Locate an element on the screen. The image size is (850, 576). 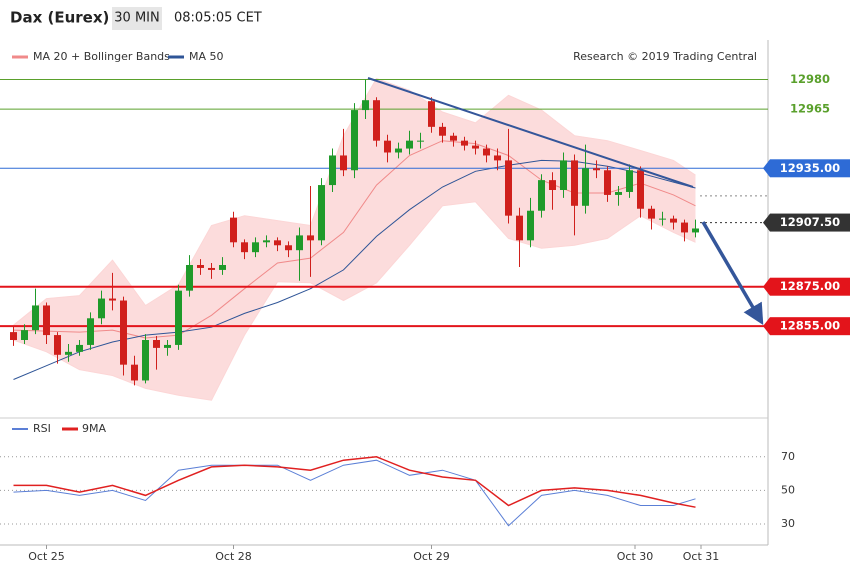
level-label: 12935.00 is located at coordinates (810, 168).